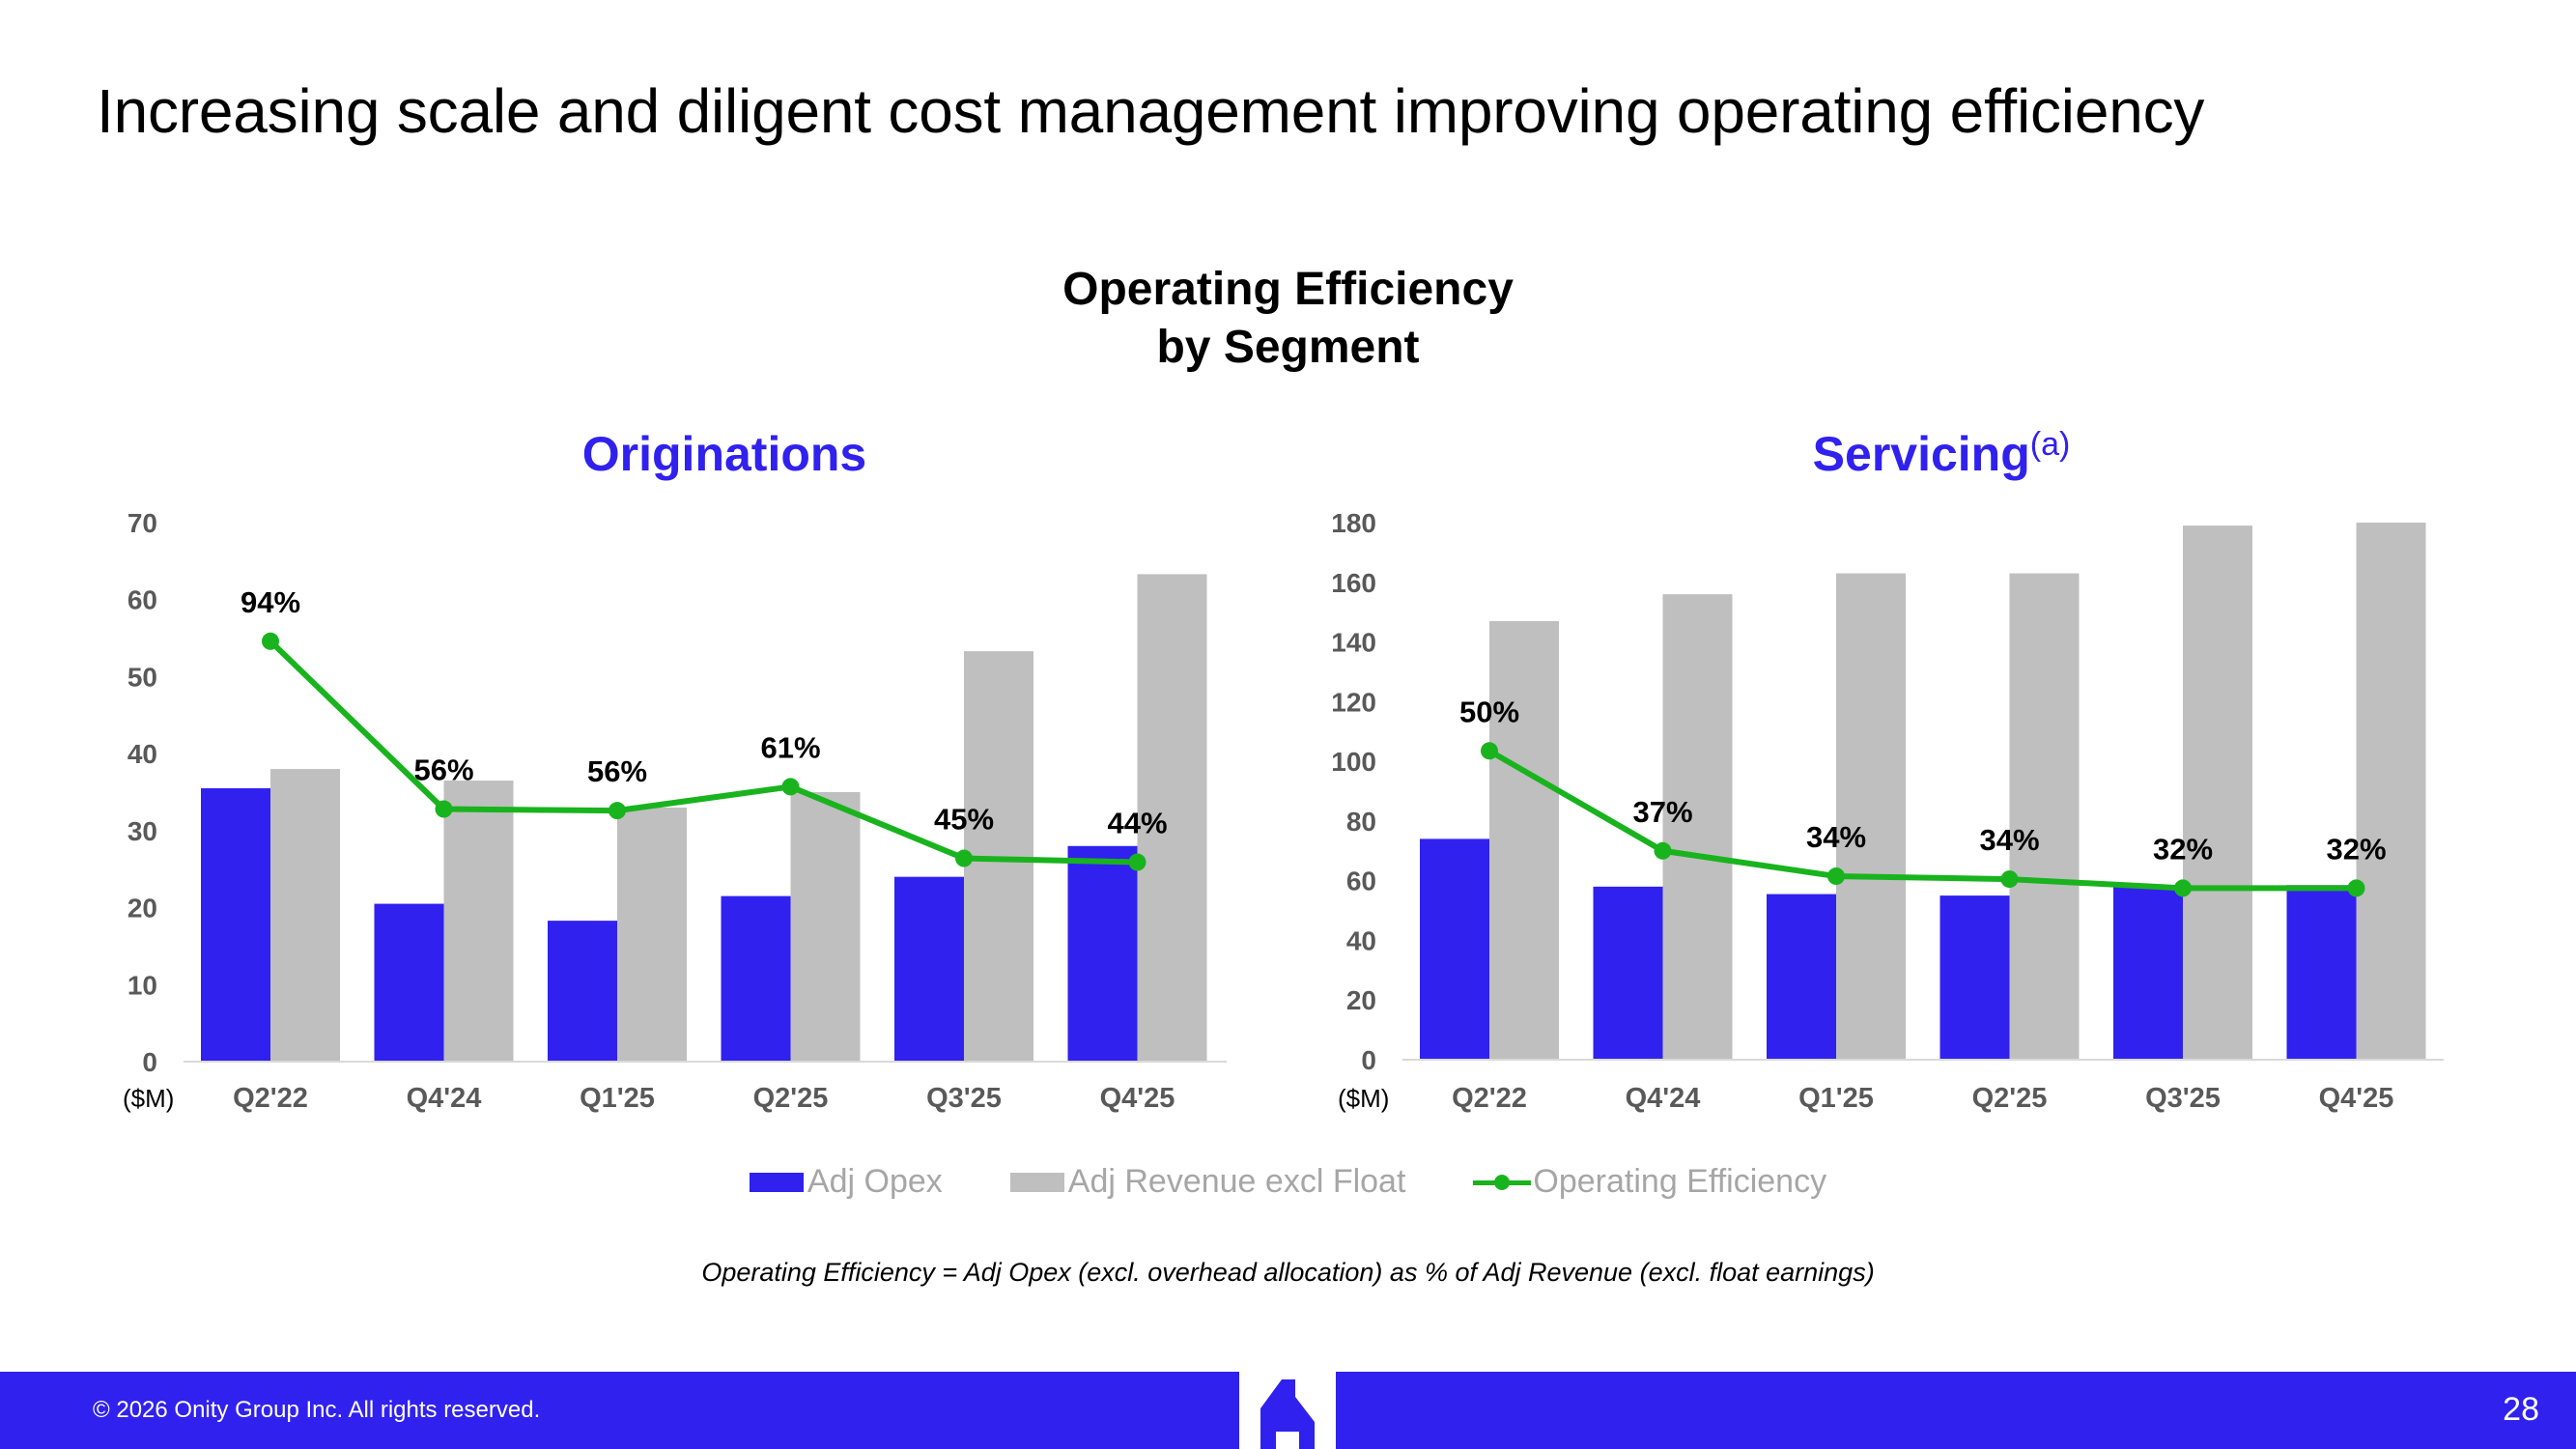 The height and width of the screenshot is (1449, 2576). Describe the element at coordinates (1137, 1098) in the screenshot. I see `originations-xtick-label: Q4'25` at that location.